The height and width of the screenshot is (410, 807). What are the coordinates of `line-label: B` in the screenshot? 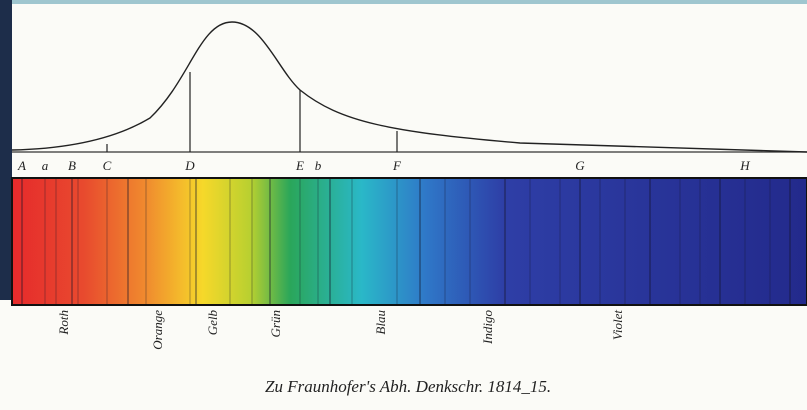 It's located at (72, 165).